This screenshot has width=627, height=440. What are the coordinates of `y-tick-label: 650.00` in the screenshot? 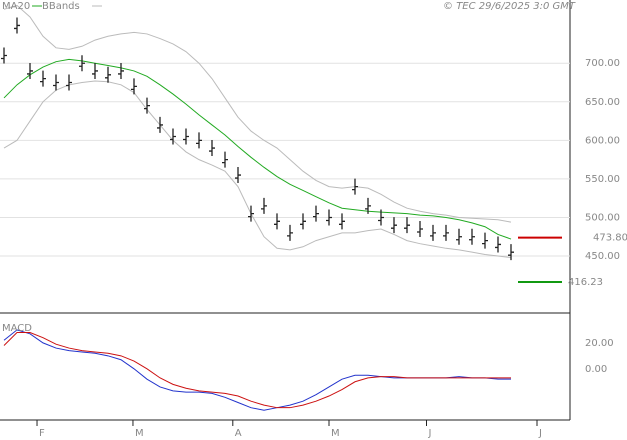 It's located at (602, 102).